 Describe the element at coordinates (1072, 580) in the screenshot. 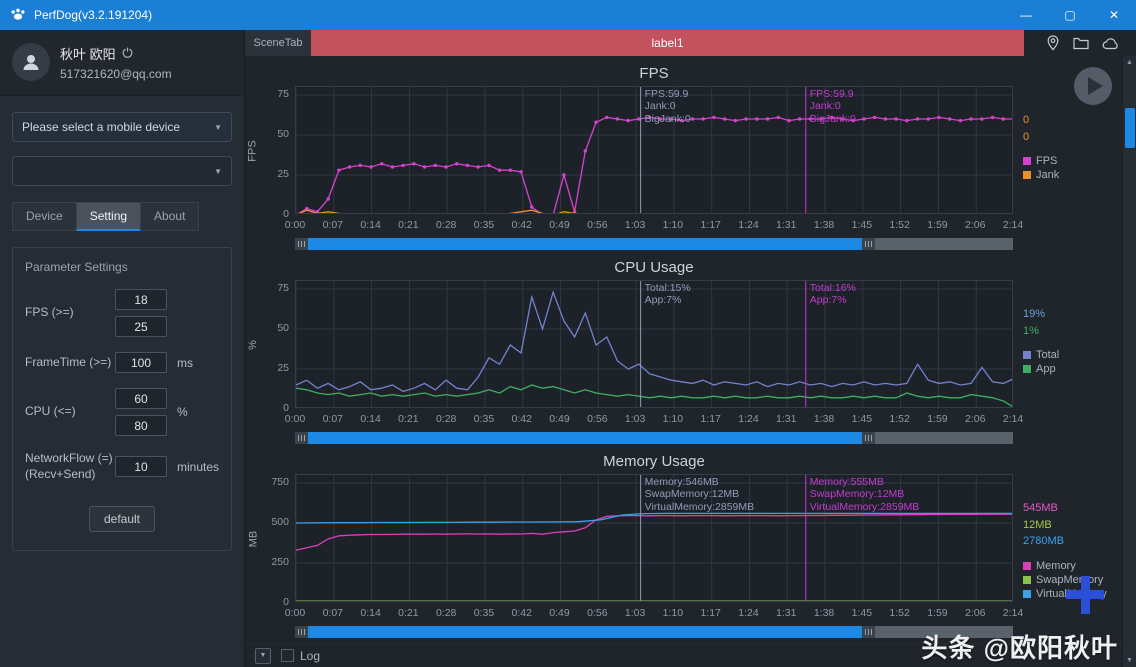

I see `memory-legend: Memory SwapMemory VirtualMemory` at that location.